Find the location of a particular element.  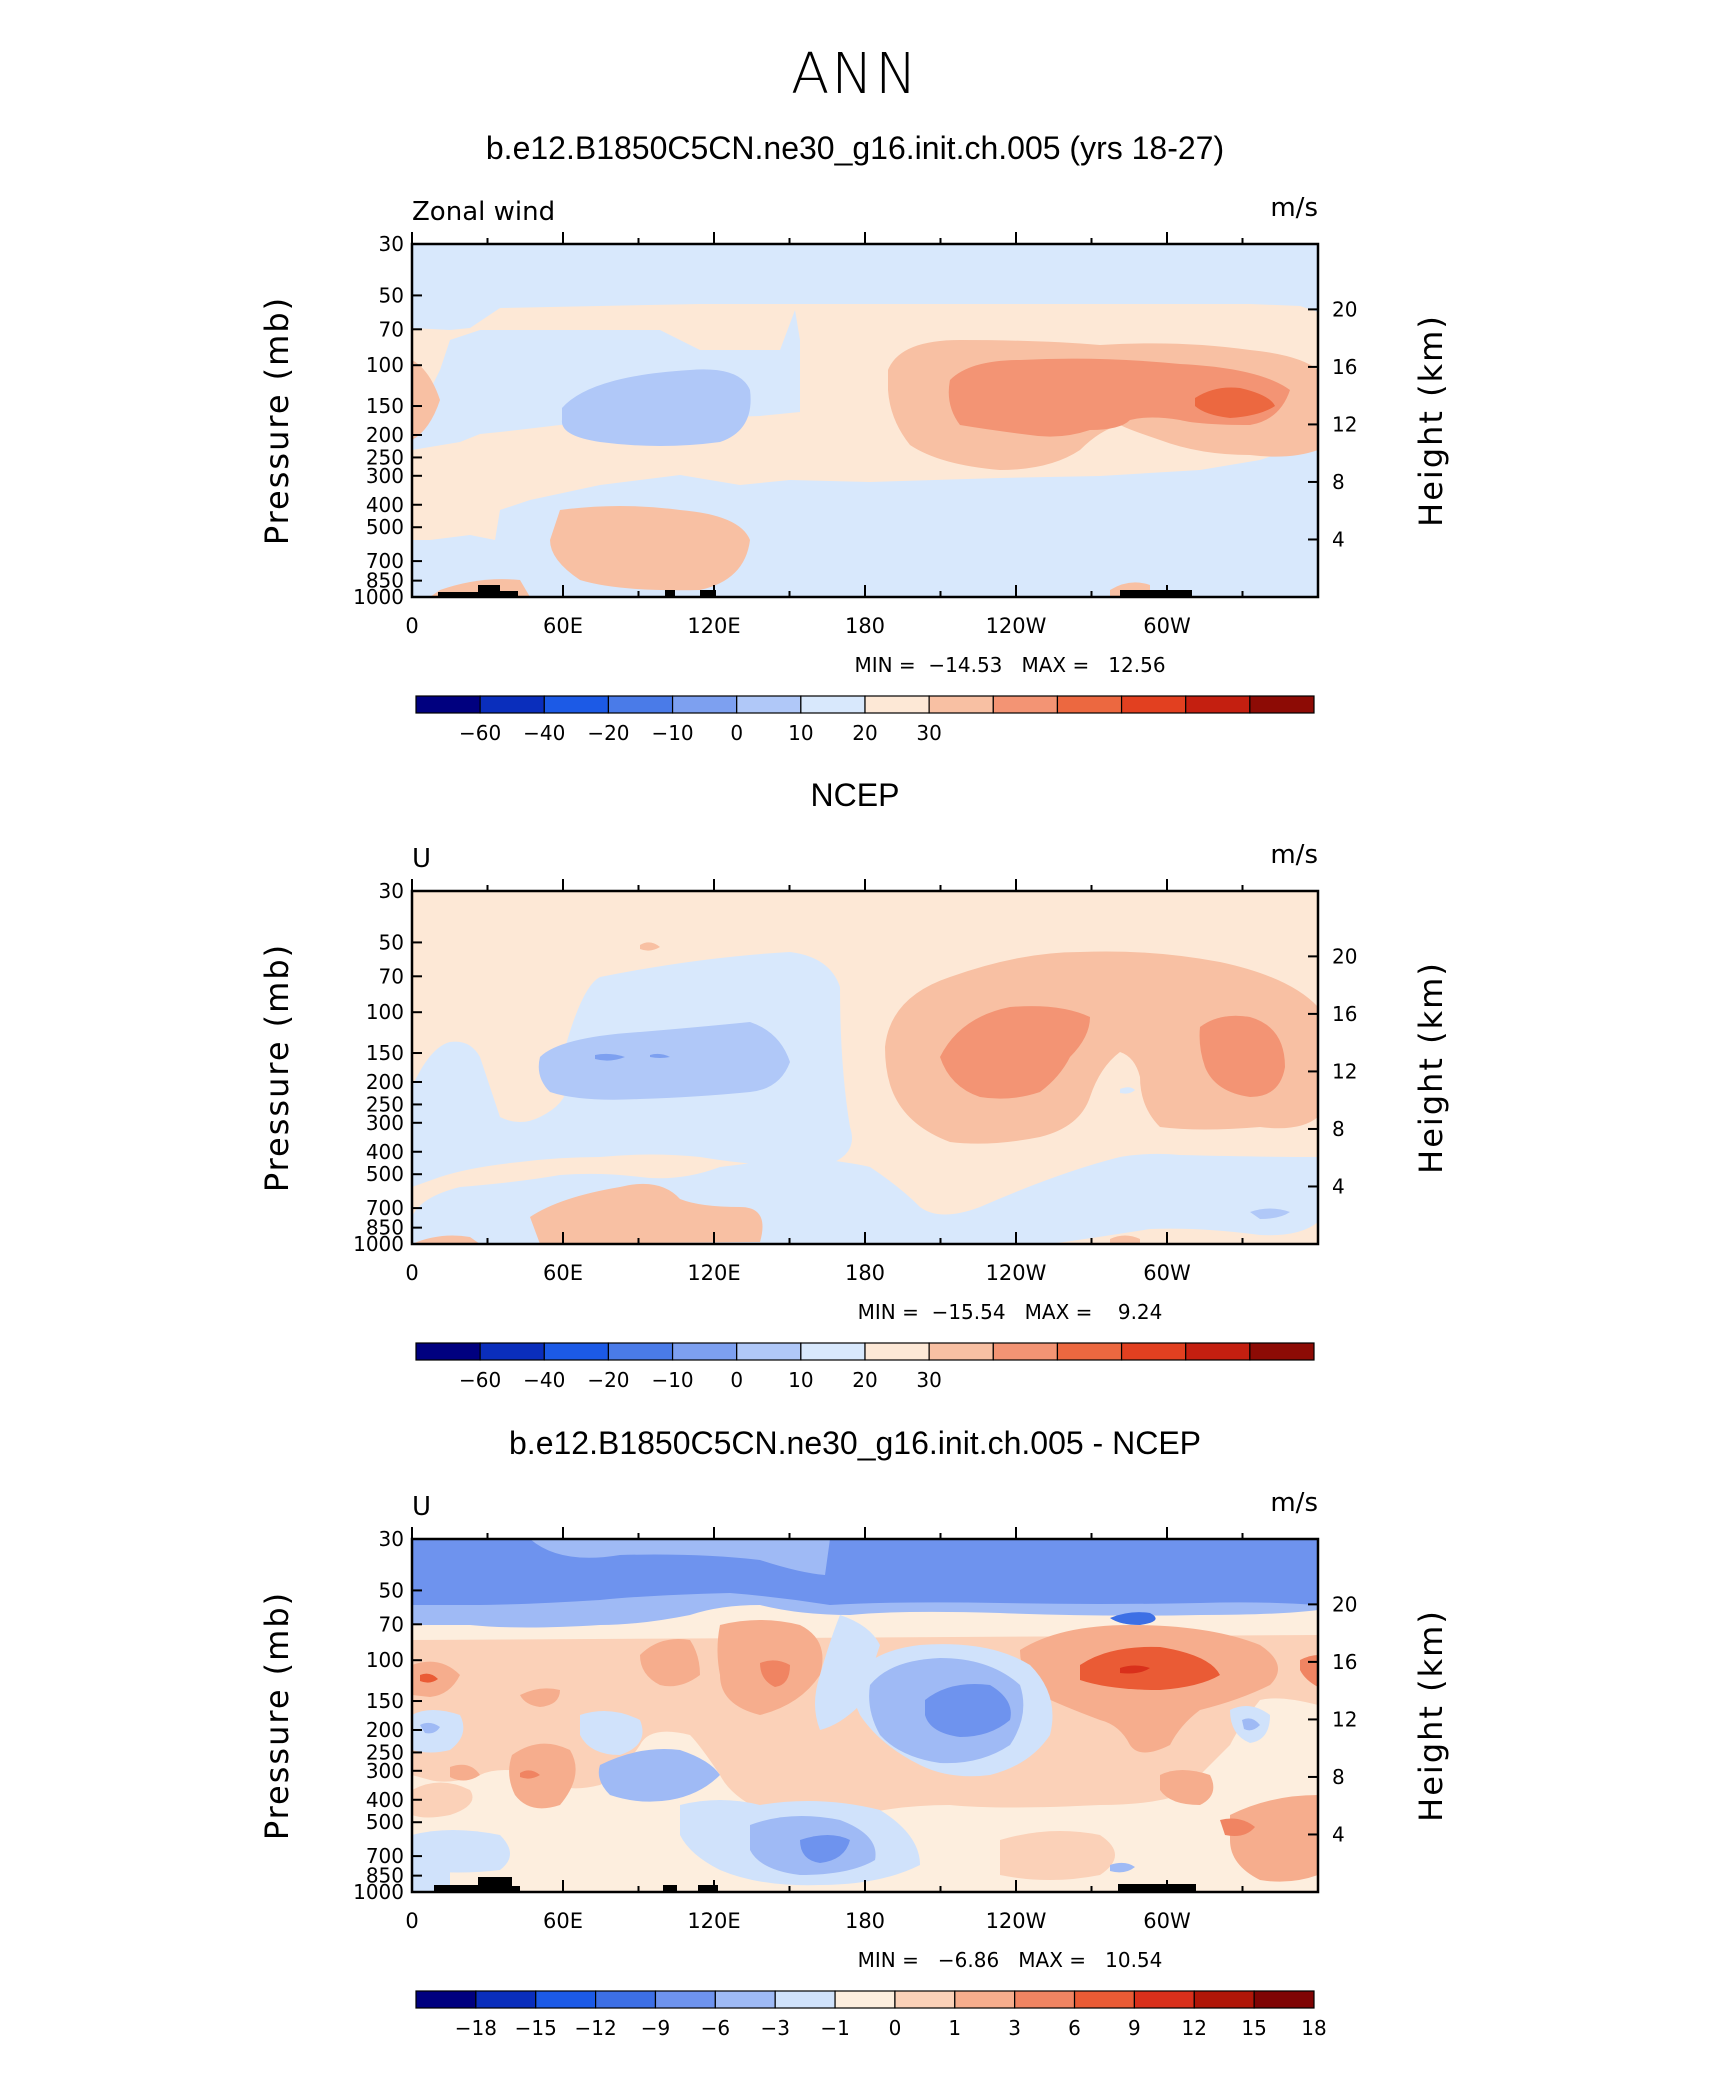

panel-1-contours is located at coordinates (865, 420).